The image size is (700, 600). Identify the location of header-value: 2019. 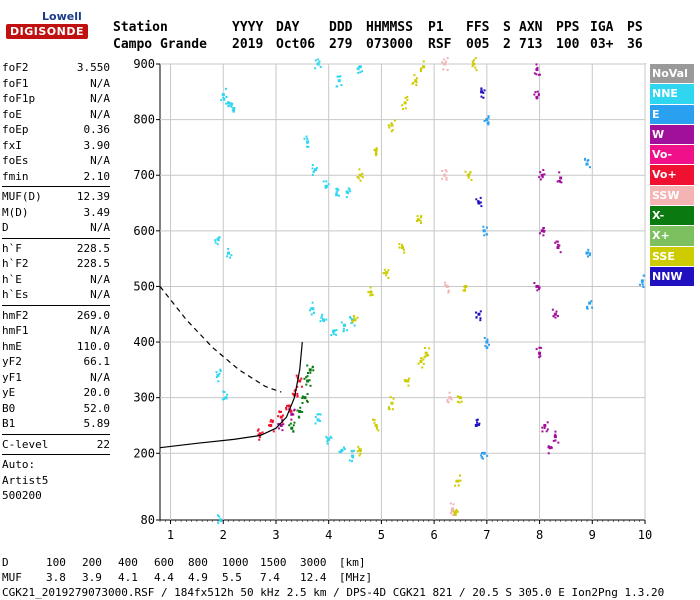
(248, 44).